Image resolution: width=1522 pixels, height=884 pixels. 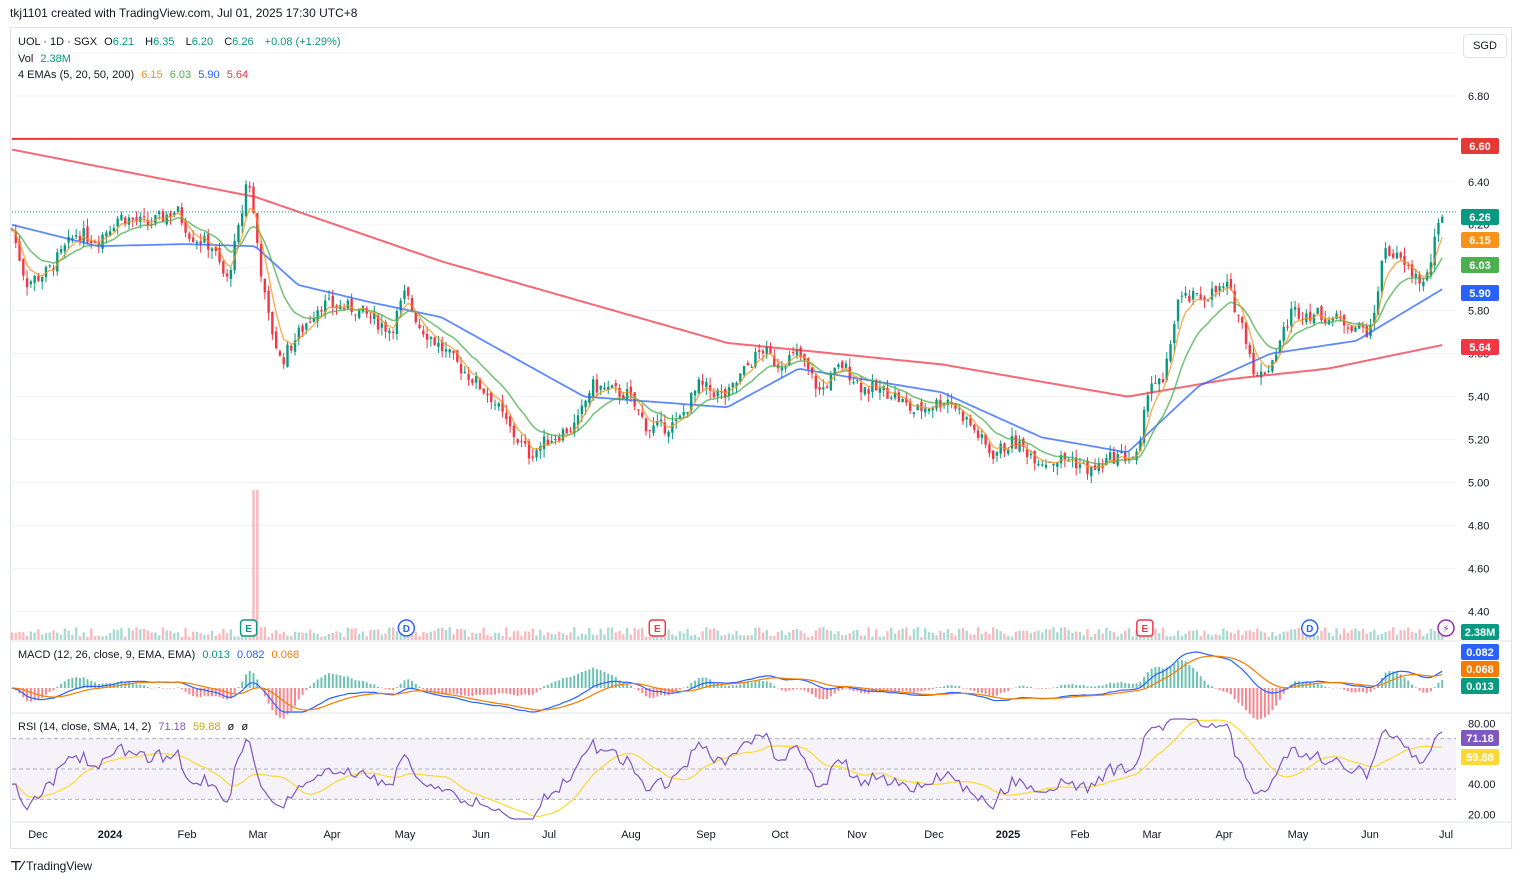 What do you see at coordinates (1485, 46) in the screenshot?
I see `currency-button: SGD` at bounding box center [1485, 46].